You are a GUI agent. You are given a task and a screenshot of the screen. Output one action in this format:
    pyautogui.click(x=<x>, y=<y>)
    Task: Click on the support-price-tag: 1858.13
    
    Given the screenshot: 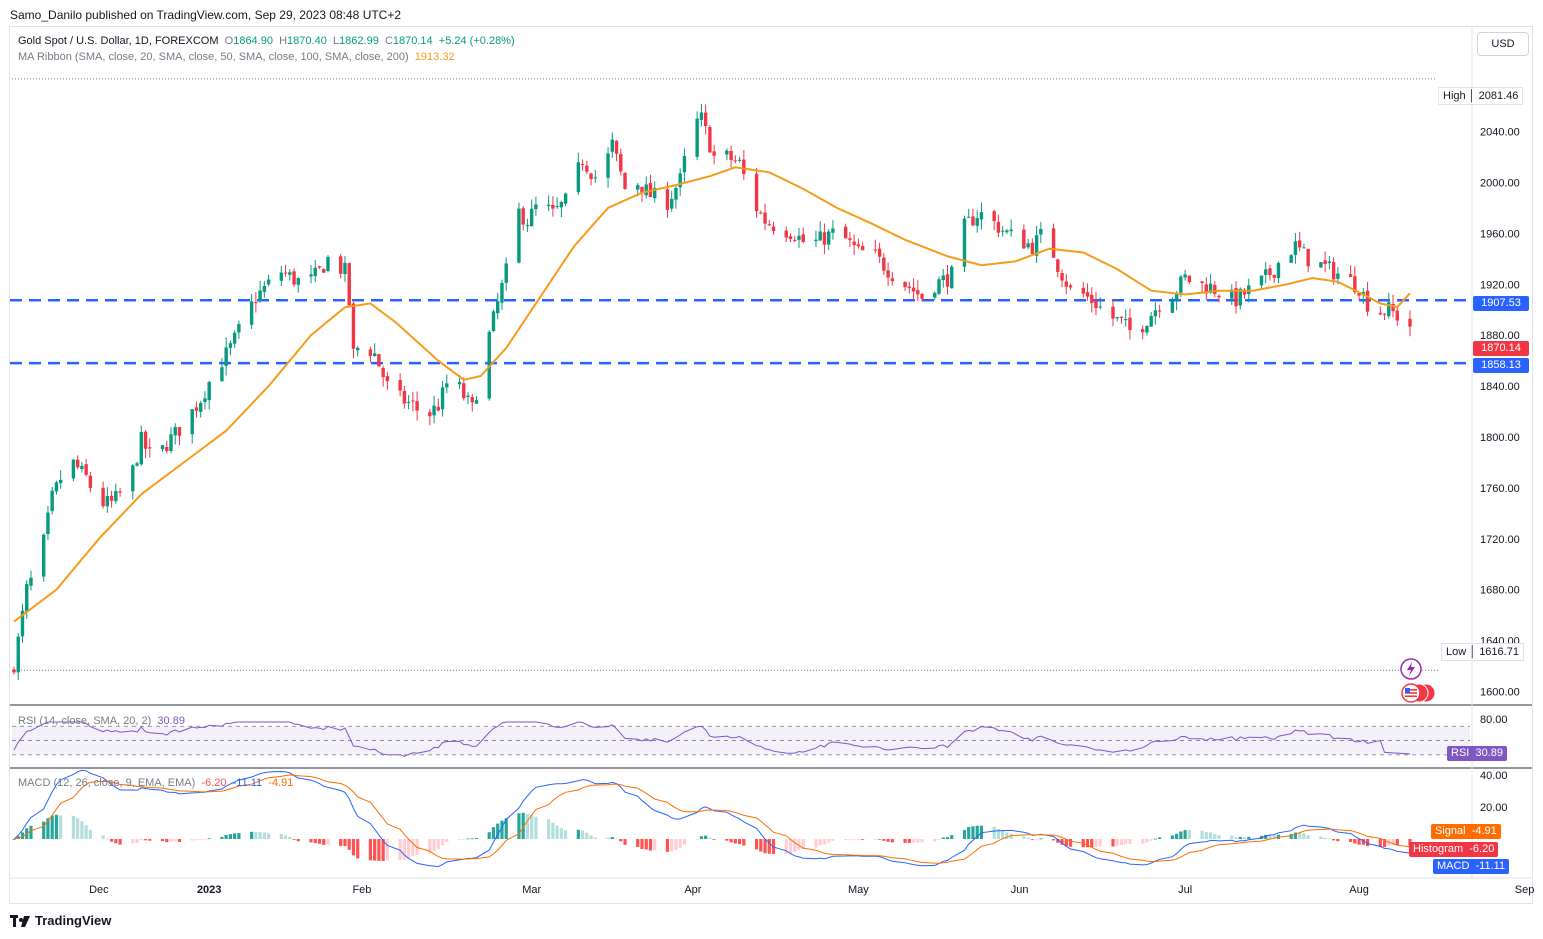 What is the action you would take?
    pyautogui.click(x=1501, y=365)
    